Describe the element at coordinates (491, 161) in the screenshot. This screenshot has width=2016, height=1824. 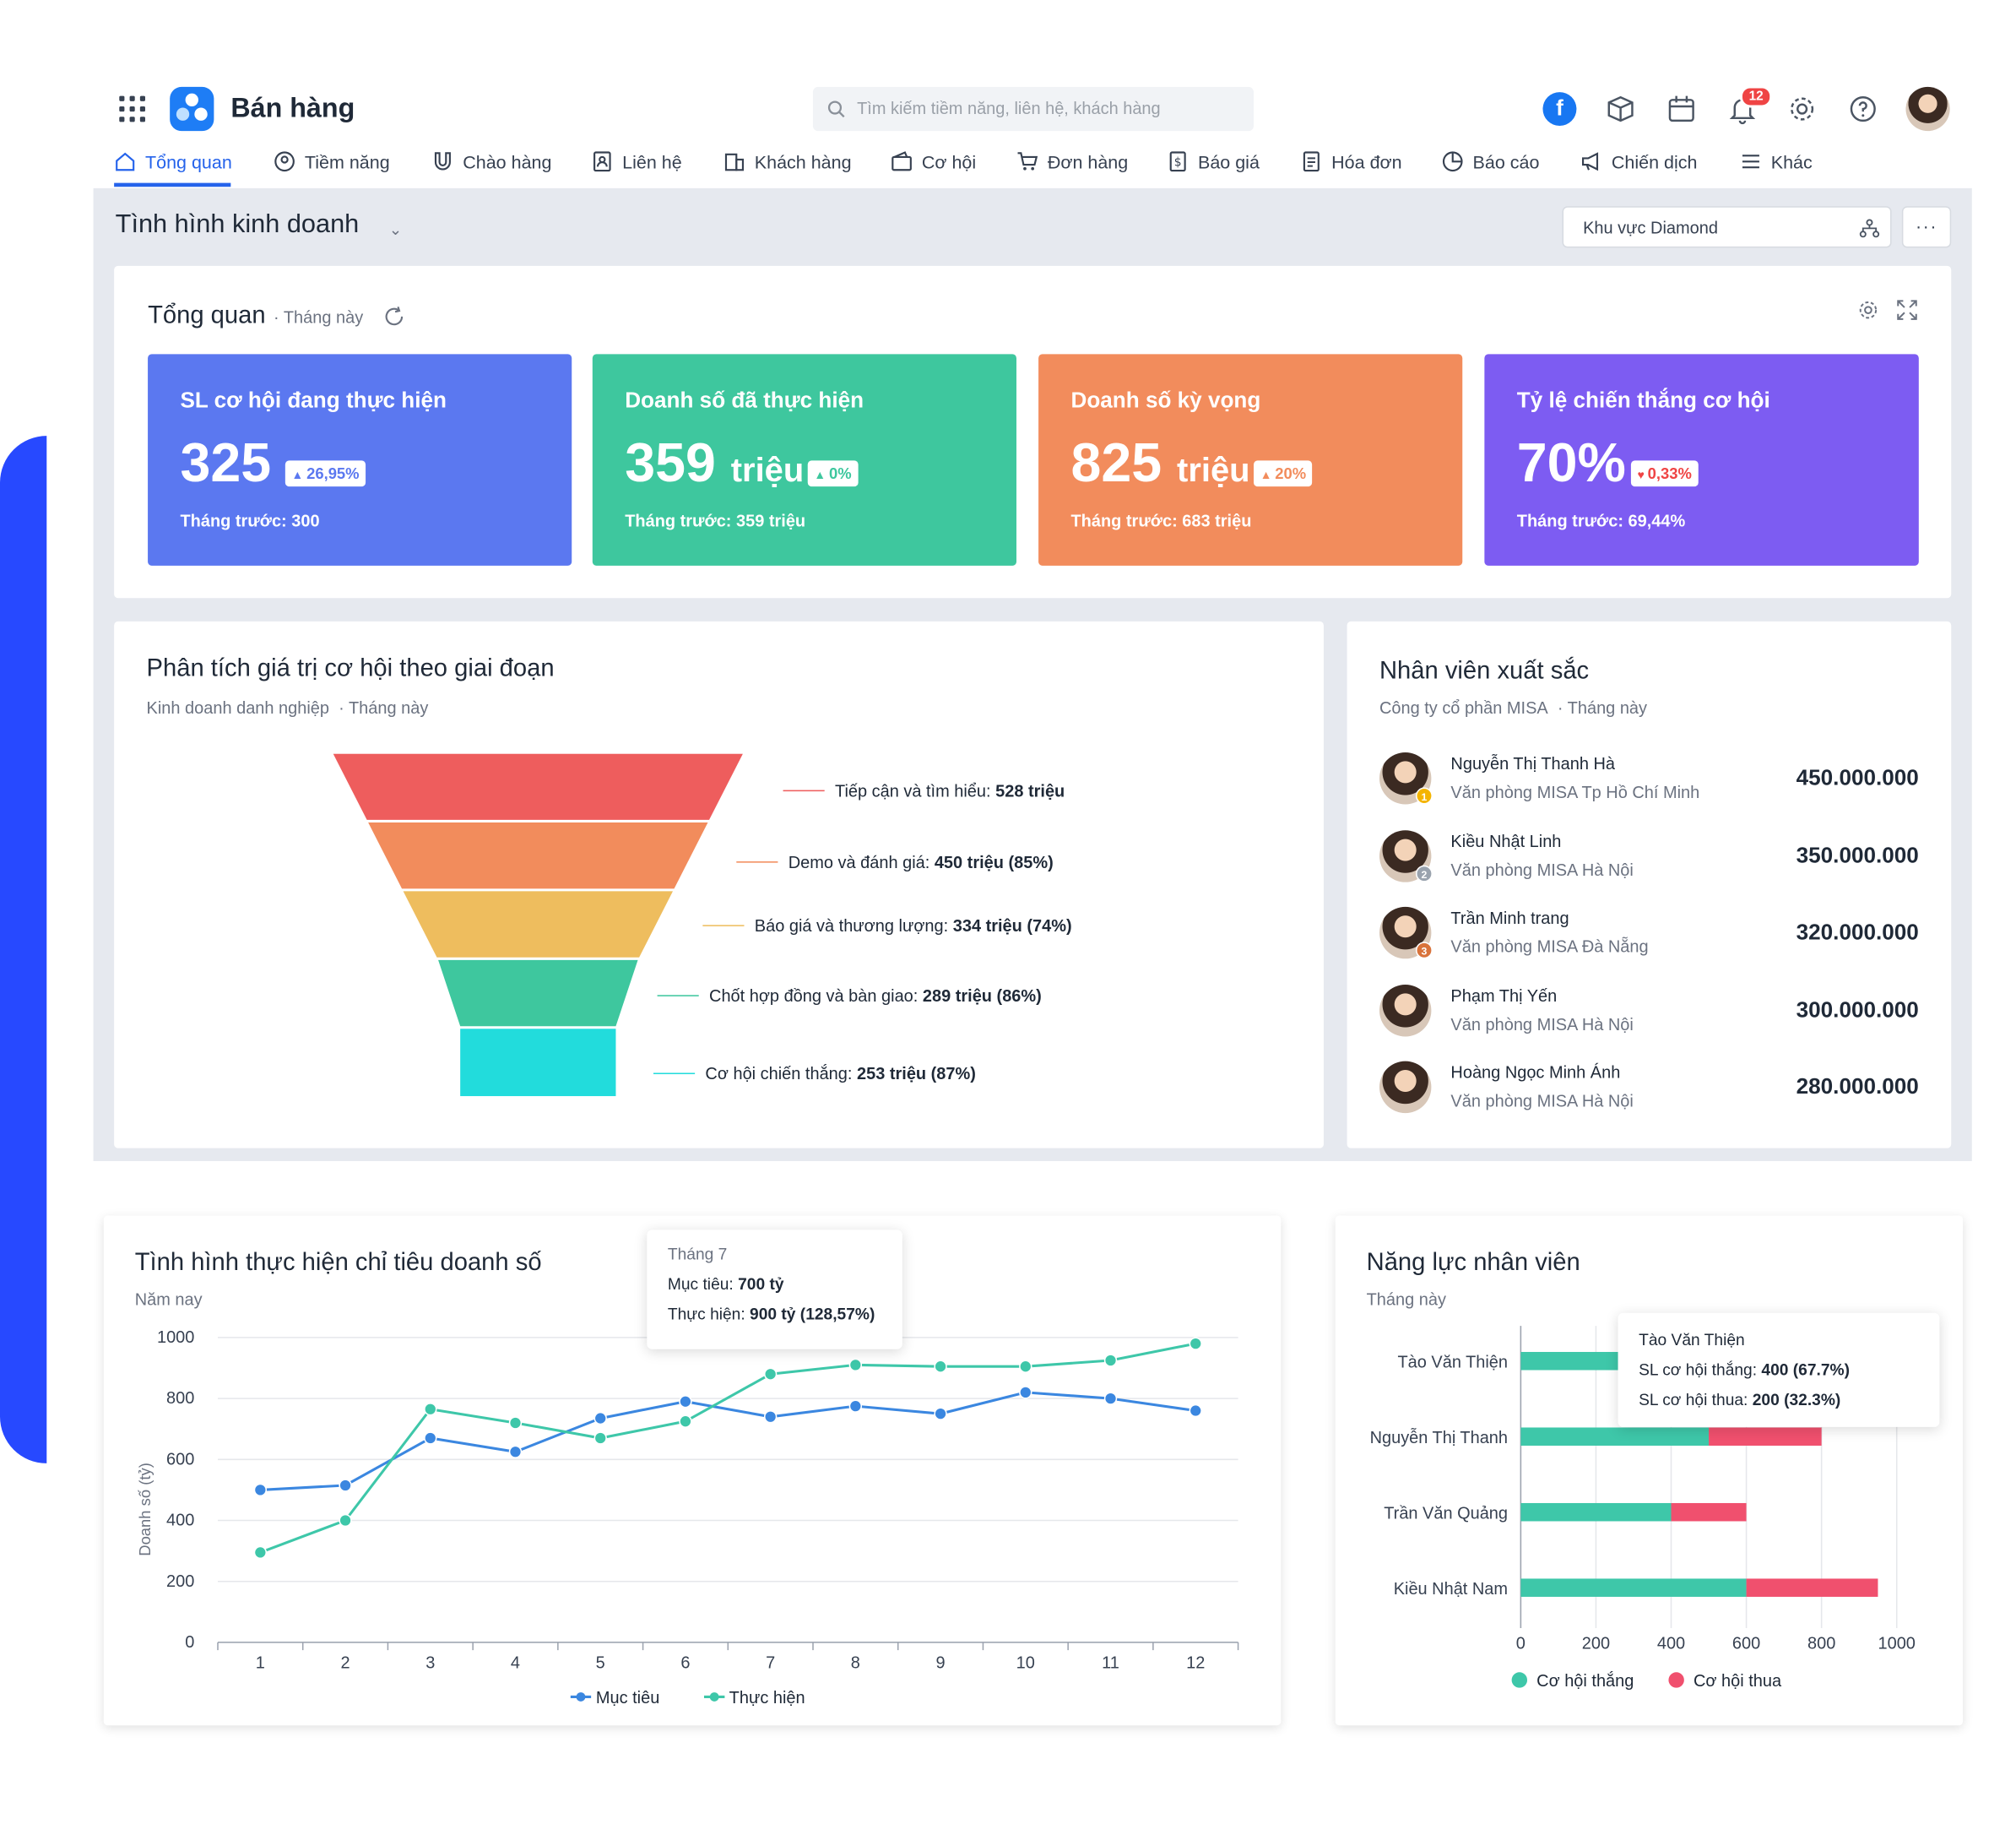
I see `tab-chao-hang: Chào hàng` at that location.